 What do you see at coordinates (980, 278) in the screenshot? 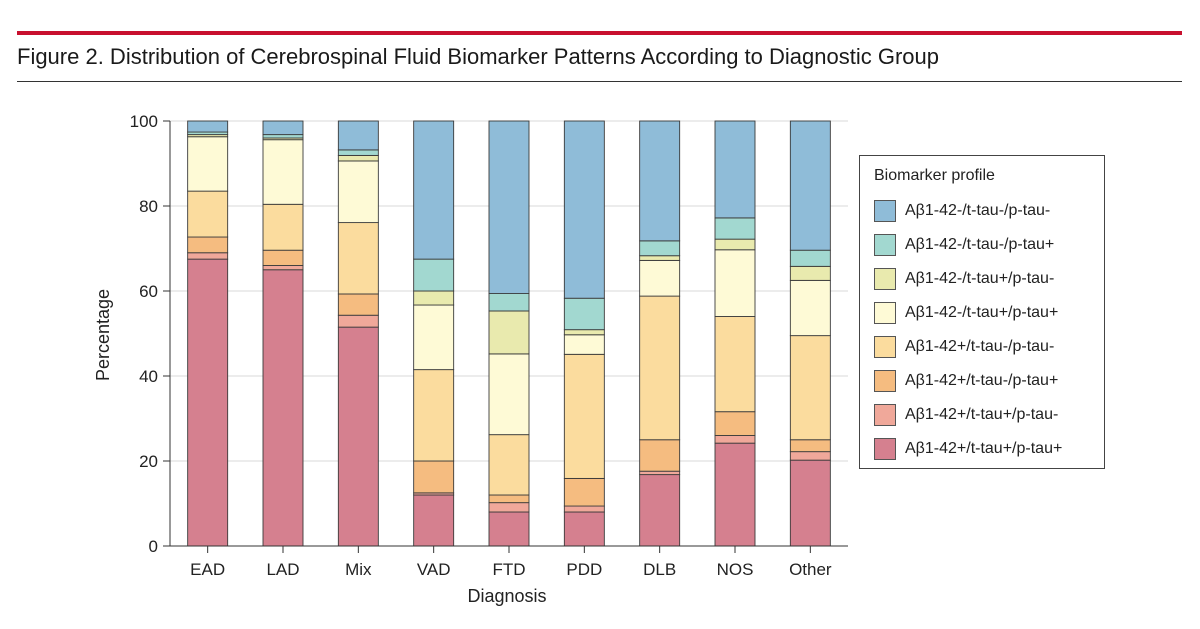
I see `legend-label: Aβ1-42-/t-tau+/p-tau-` at bounding box center [980, 278].